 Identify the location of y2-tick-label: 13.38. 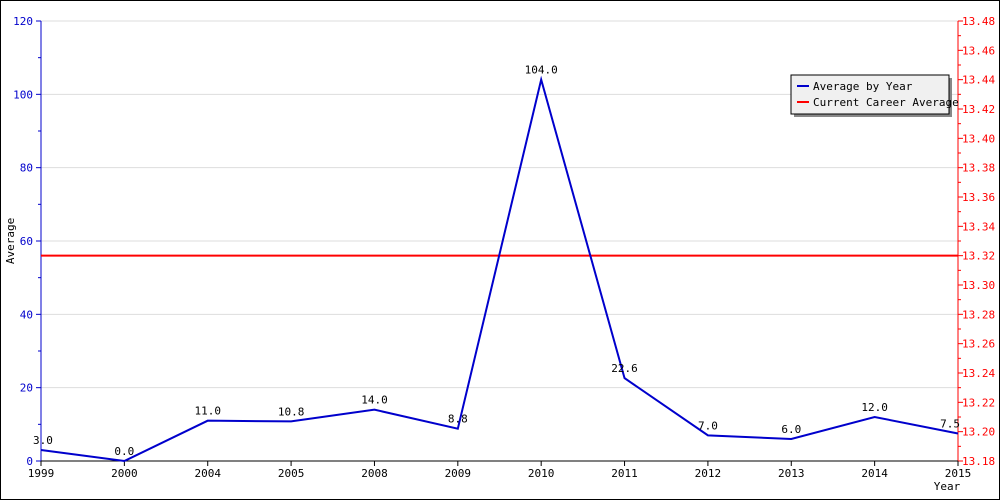
(978, 168).